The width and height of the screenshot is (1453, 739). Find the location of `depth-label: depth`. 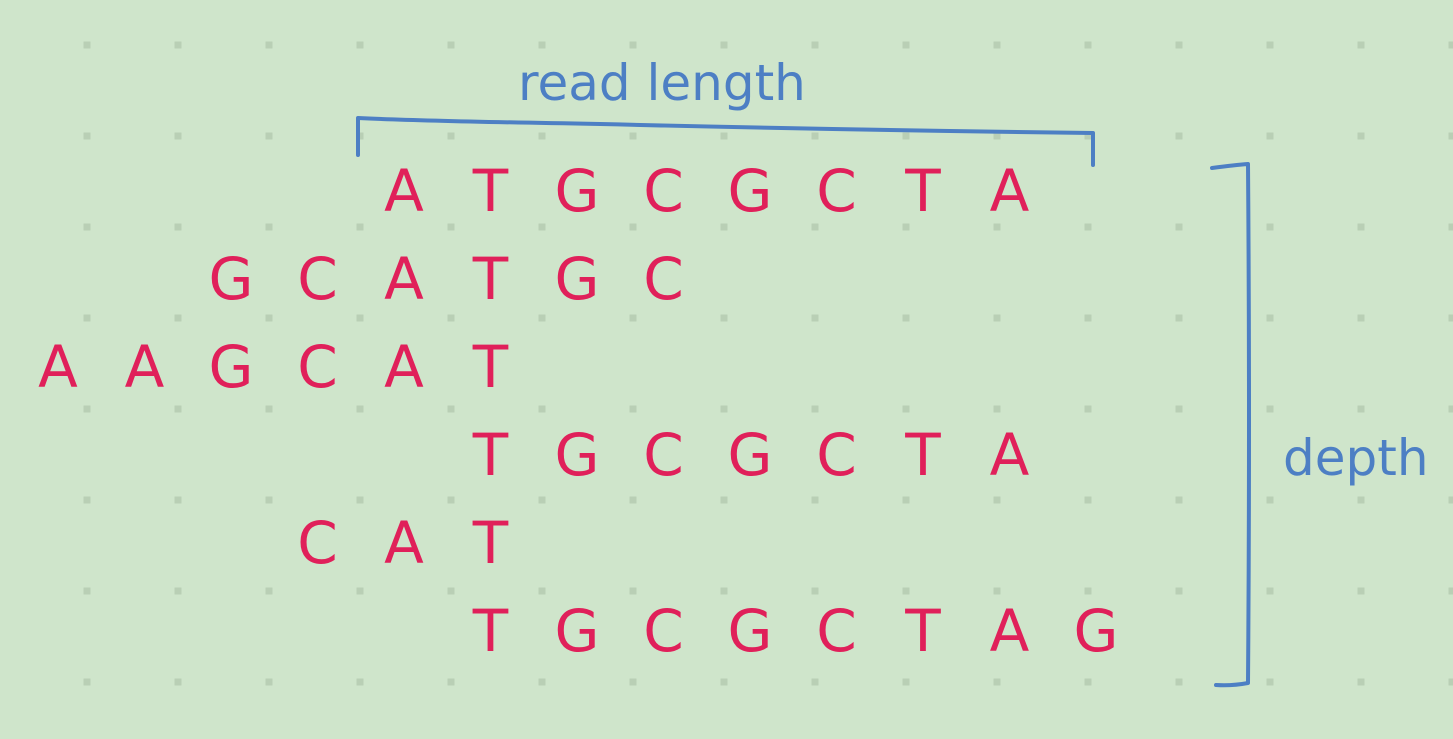

depth-label: depth is located at coordinates (1356, 458).